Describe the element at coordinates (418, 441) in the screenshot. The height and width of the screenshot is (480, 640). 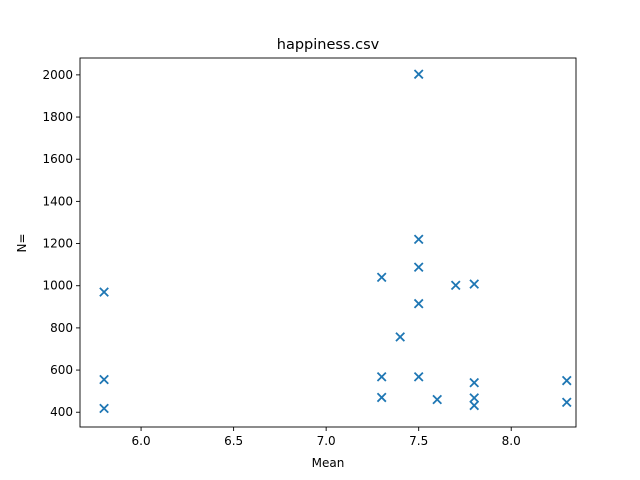
I see `x-tick-label: 7.5` at that location.